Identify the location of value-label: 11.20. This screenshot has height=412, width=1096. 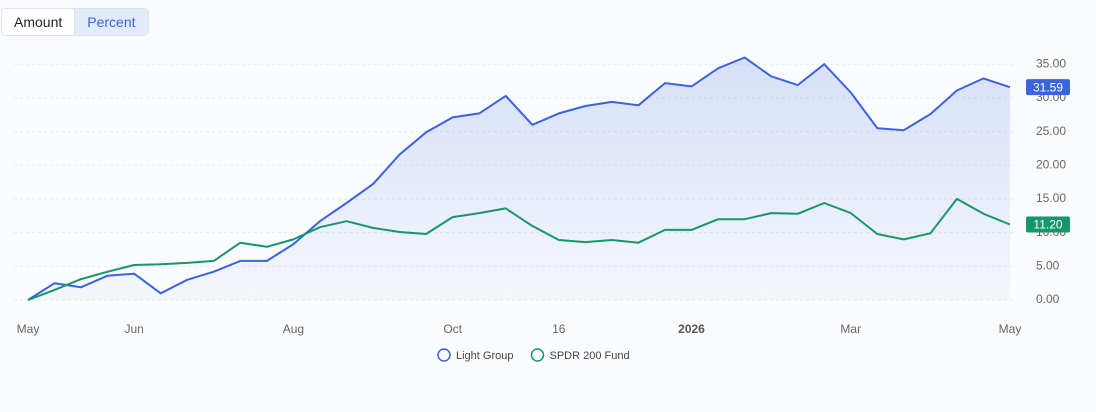
(1047, 225).